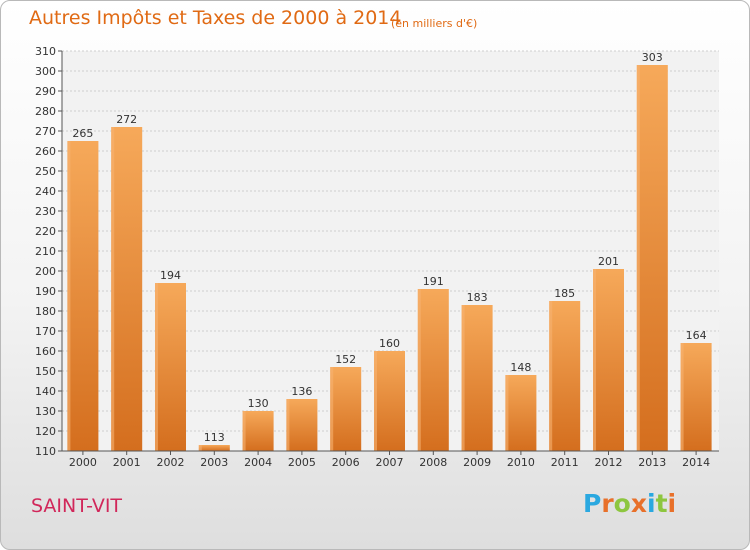  What do you see at coordinates (214, 448) in the screenshot?
I see `bar-2003` at bounding box center [214, 448].